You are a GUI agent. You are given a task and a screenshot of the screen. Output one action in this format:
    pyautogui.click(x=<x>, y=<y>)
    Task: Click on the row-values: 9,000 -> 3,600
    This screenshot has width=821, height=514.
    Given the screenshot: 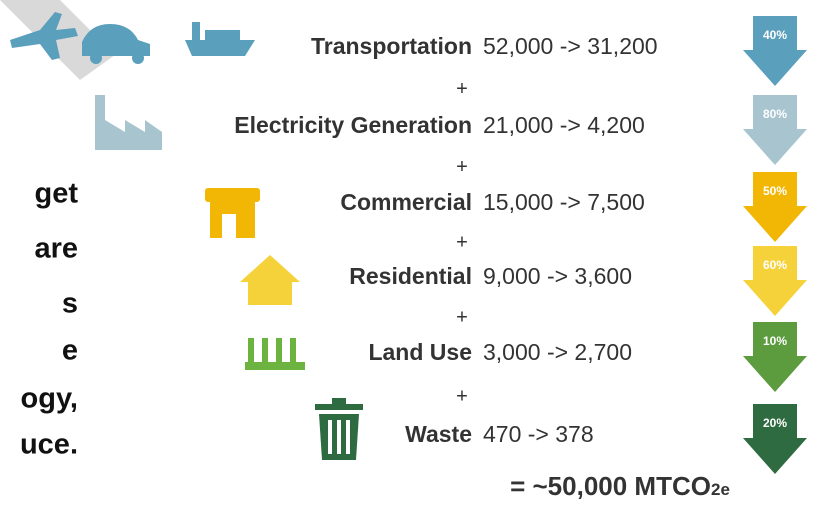 What is the action you would take?
    pyautogui.click(x=557, y=276)
    